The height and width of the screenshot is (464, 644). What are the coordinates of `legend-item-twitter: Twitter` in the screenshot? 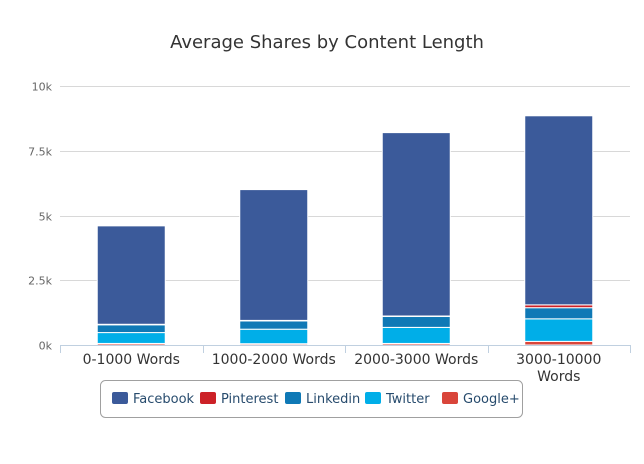 It's located at (397, 399).